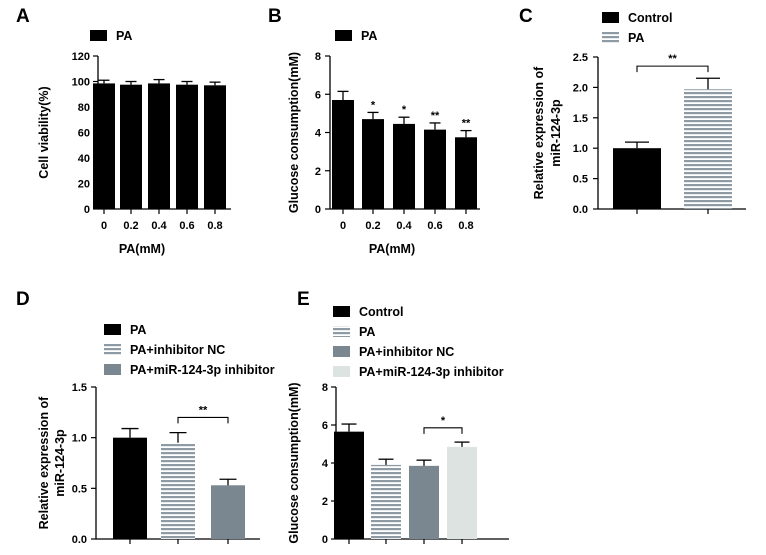 The image size is (766, 555). I want to click on y-tick-label: 80, so click(84, 108).